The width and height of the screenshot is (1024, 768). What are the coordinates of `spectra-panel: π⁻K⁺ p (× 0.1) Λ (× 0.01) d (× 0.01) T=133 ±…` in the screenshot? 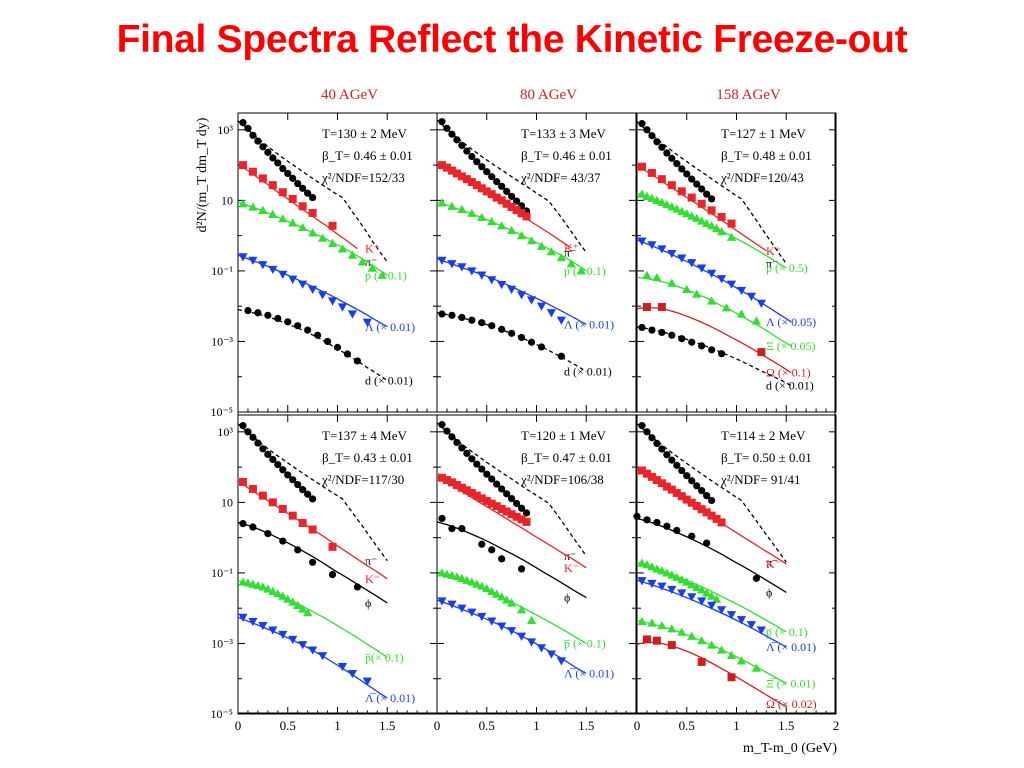 It's located at (536, 262).